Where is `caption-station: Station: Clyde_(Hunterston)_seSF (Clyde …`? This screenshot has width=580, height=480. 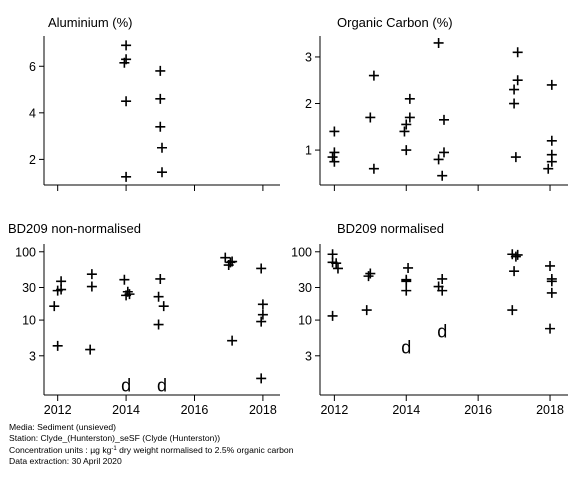 caption-station: Station: Clyde_(Hunterston)_seSF (Clyde … is located at coordinates (115, 438).